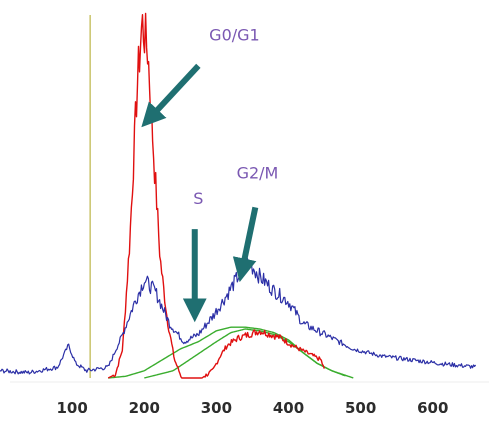 The height and width of the screenshot is (421, 491). Describe the element at coordinates (234, 34) in the screenshot. I see `annotation-label: G0/G1` at that location.